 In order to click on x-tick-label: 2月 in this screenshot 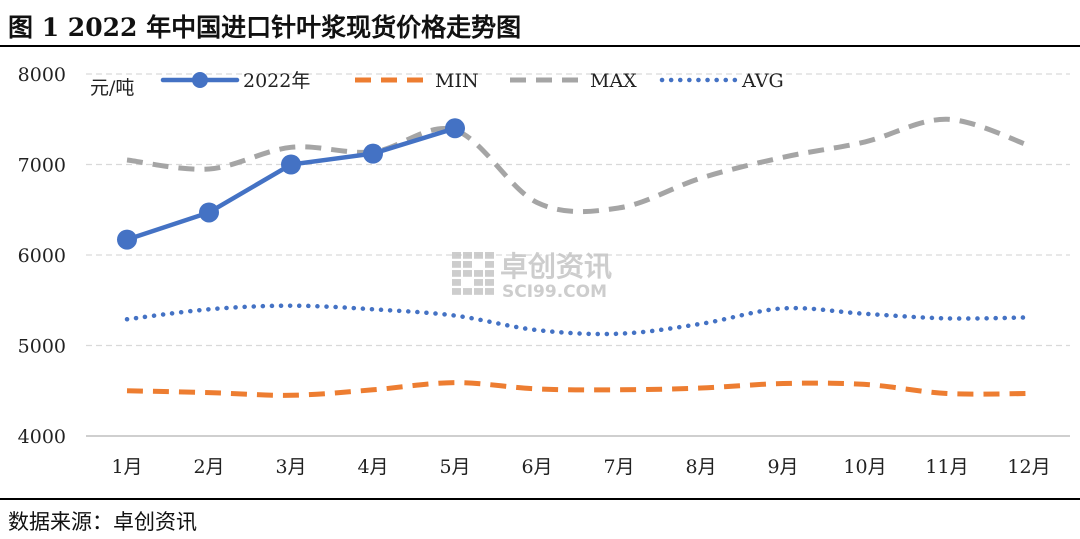, I will do `click(208, 467)`.